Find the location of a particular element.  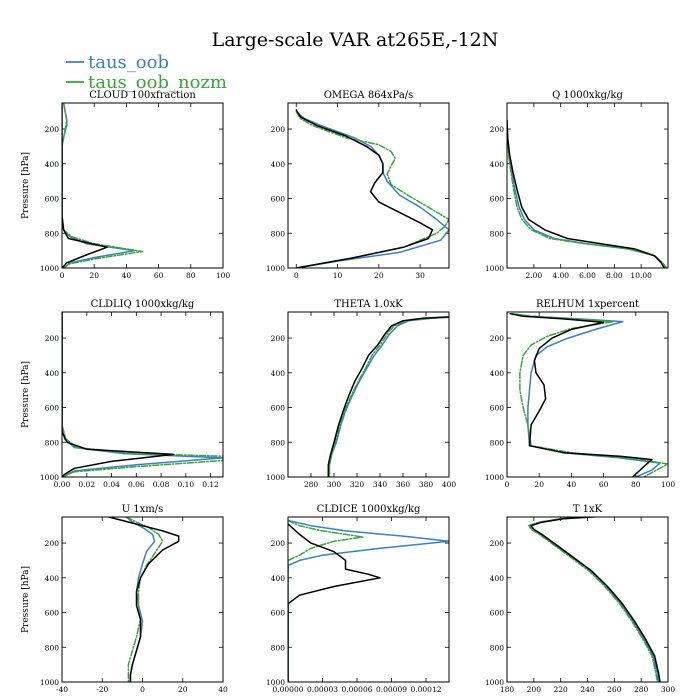

x-tick-label: 0.04 is located at coordinates (111, 484).